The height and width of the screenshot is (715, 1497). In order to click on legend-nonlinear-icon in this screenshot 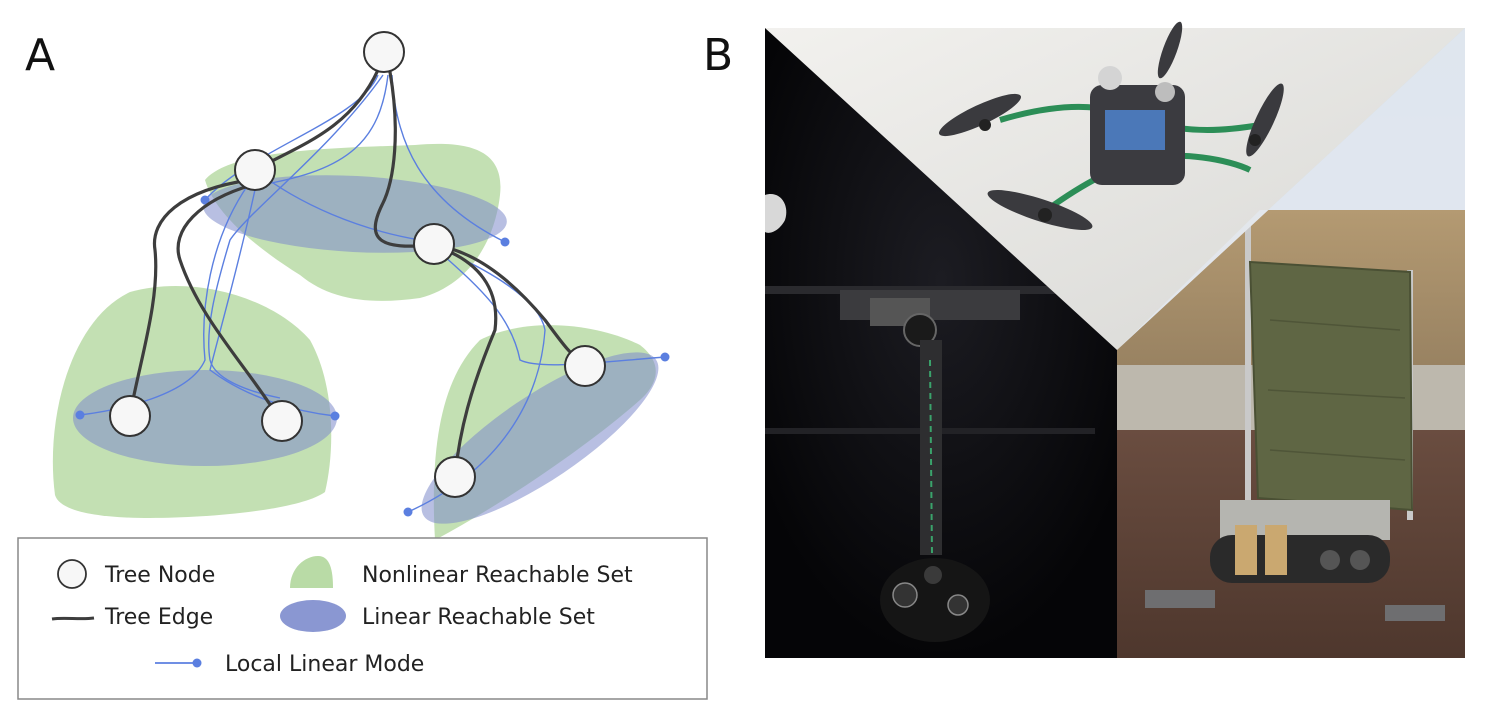, I will do `click(311, 572)`.